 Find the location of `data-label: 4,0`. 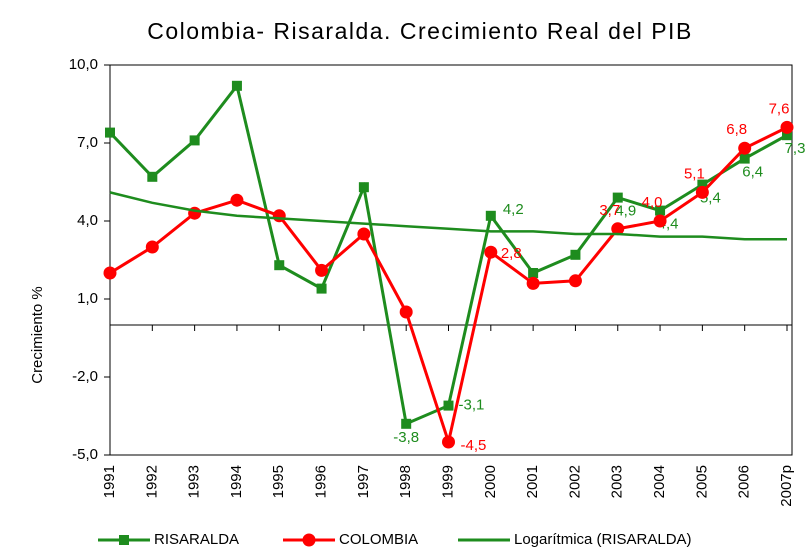

data-label: 4,0 is located at coordinates (652, 202).